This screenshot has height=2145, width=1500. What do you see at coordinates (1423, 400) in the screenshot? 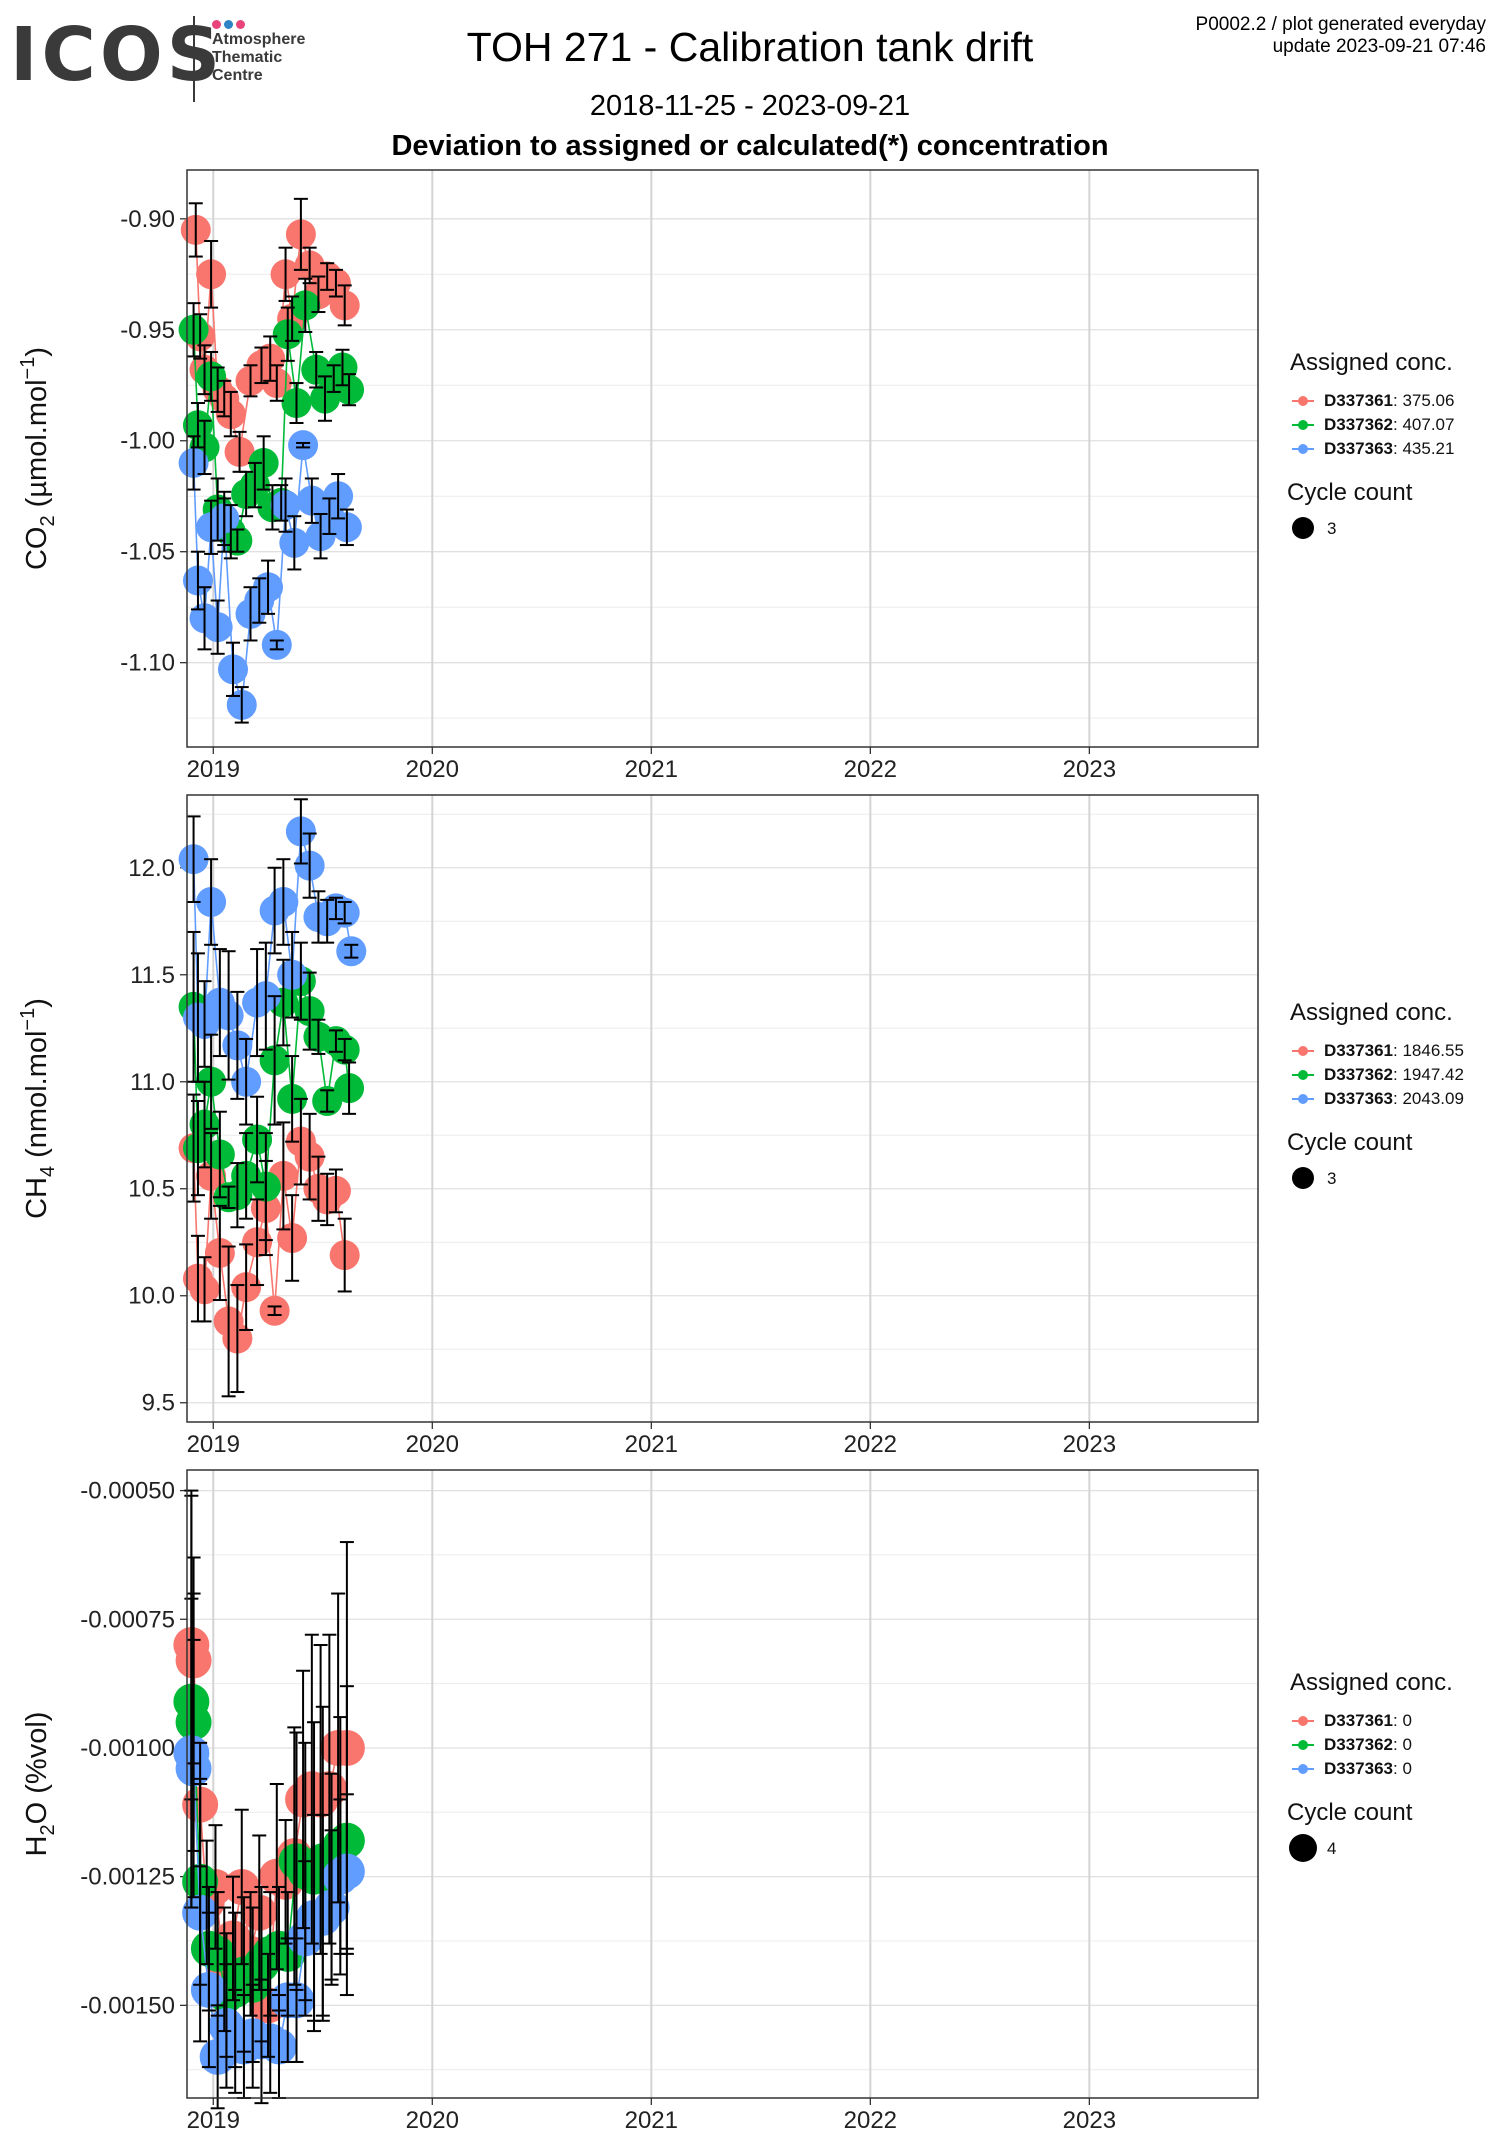
I see `legend-series-value: : 375.06` at bounding box center [1423, 400].